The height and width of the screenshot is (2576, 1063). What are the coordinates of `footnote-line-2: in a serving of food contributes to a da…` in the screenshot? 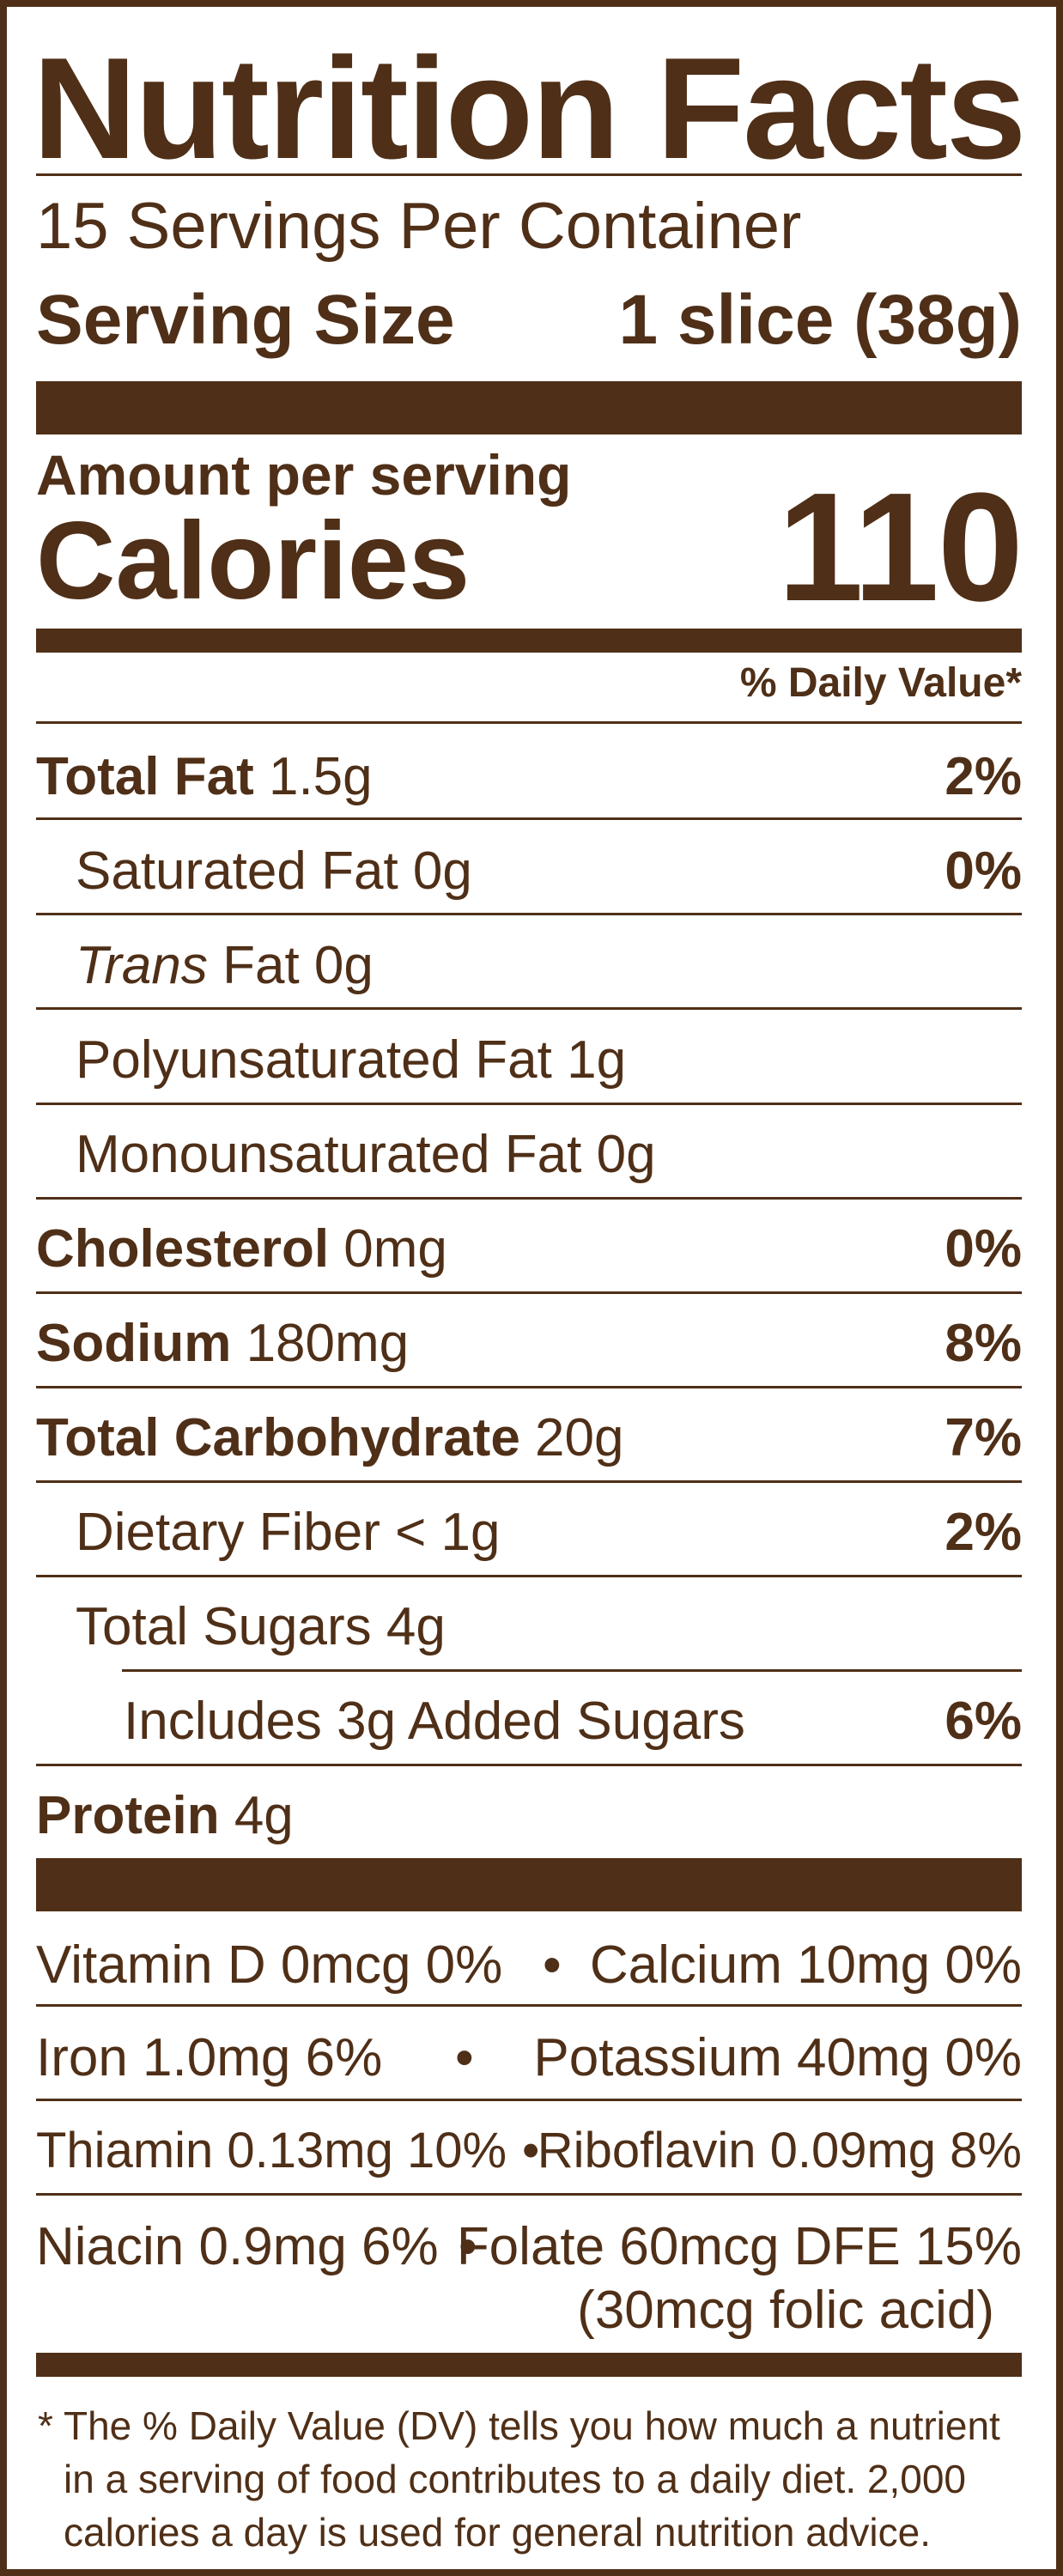 It's located at (515, 2479).